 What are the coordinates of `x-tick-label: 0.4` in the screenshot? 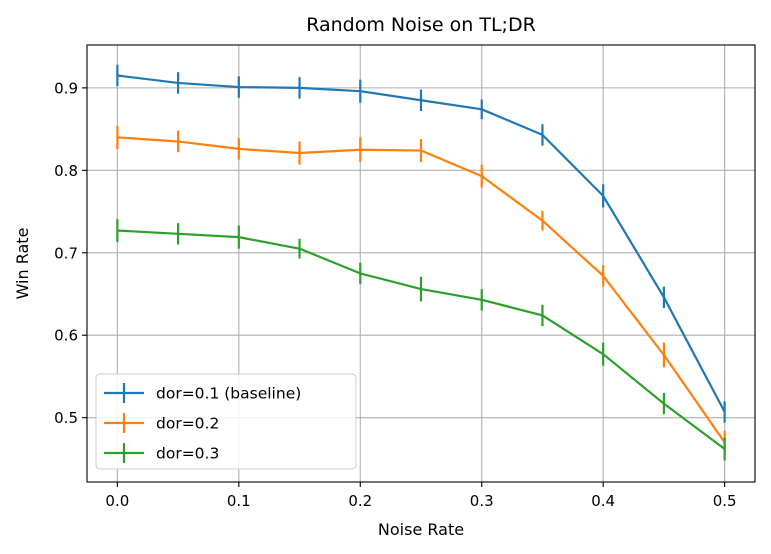 It's located at (603, 501).